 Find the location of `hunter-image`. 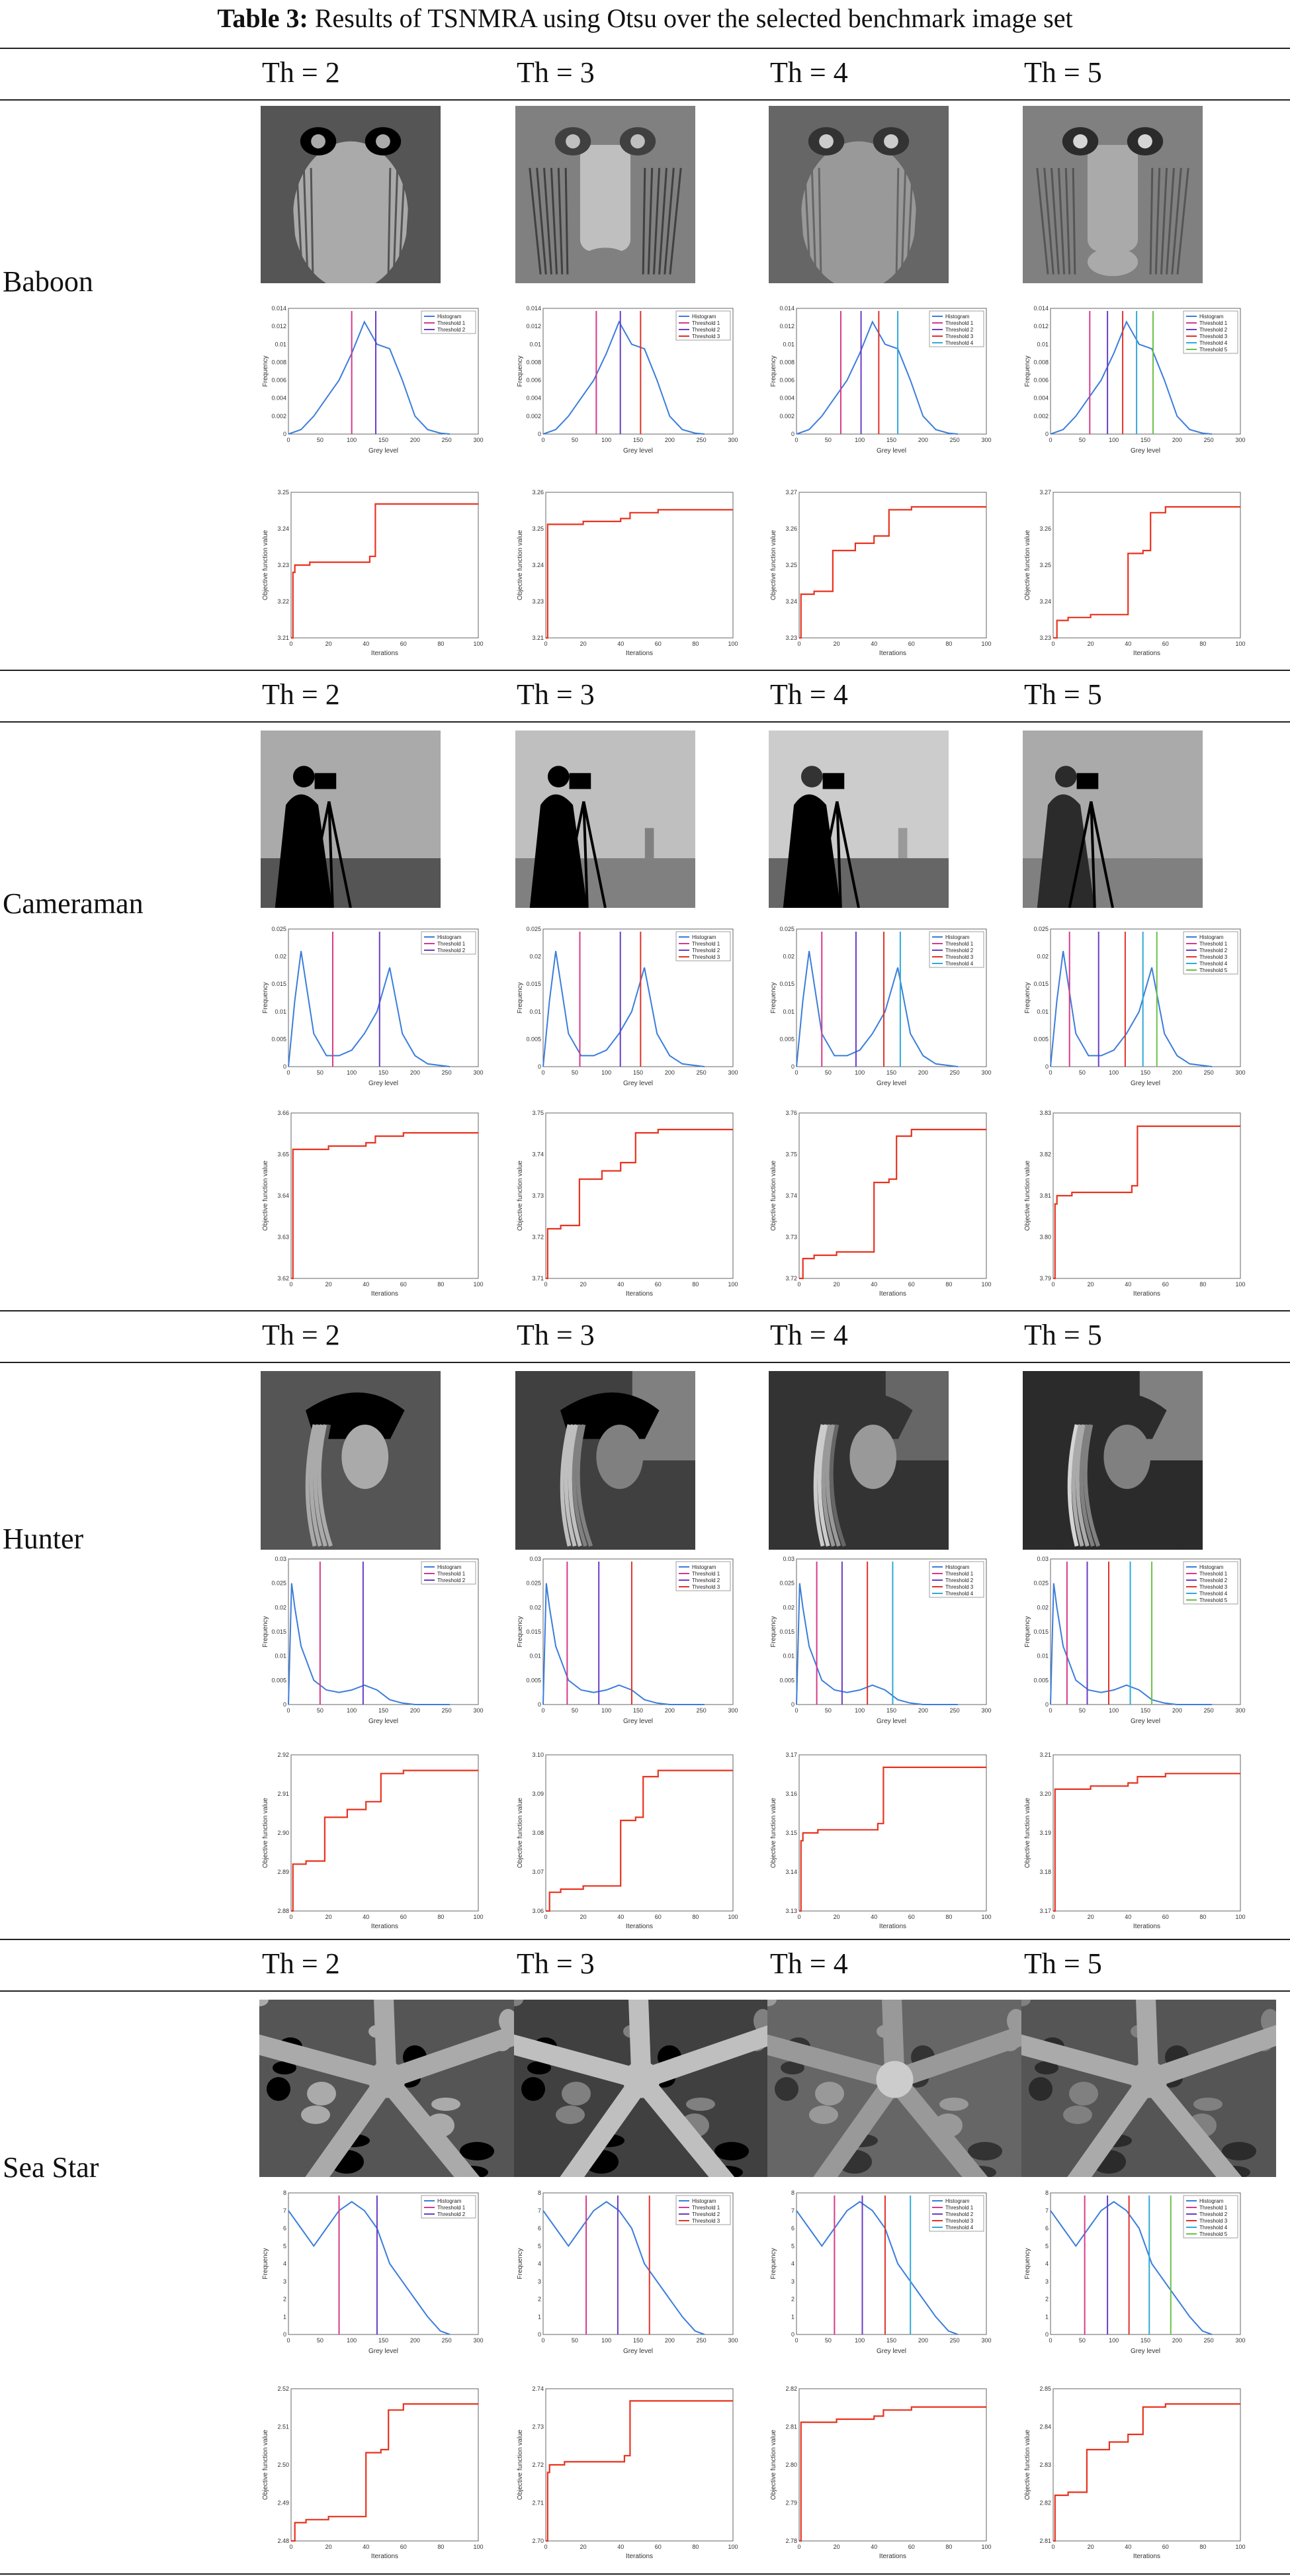

hunter-image is located at coordinates (605, 1460).